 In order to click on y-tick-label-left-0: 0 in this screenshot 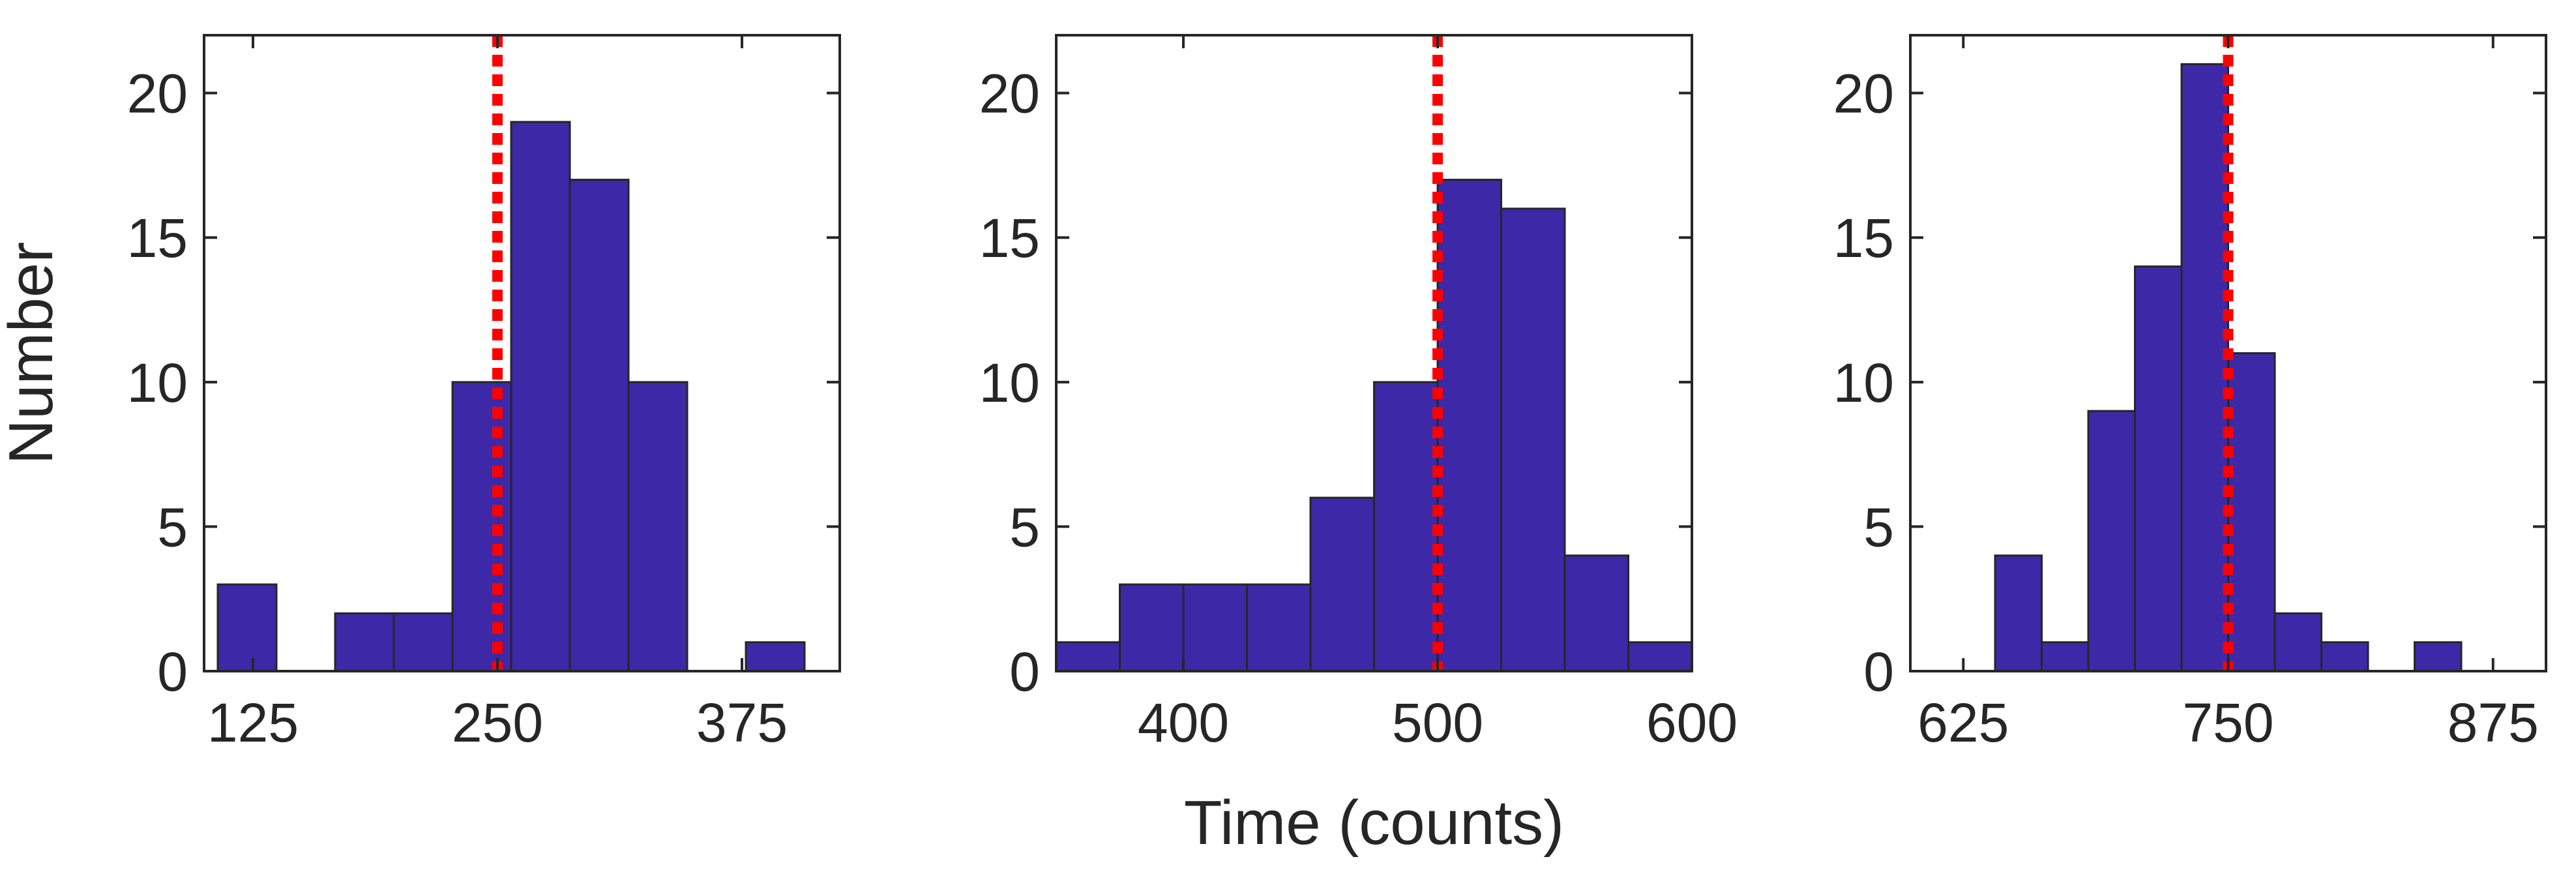, I will do `click(172, 671)`.